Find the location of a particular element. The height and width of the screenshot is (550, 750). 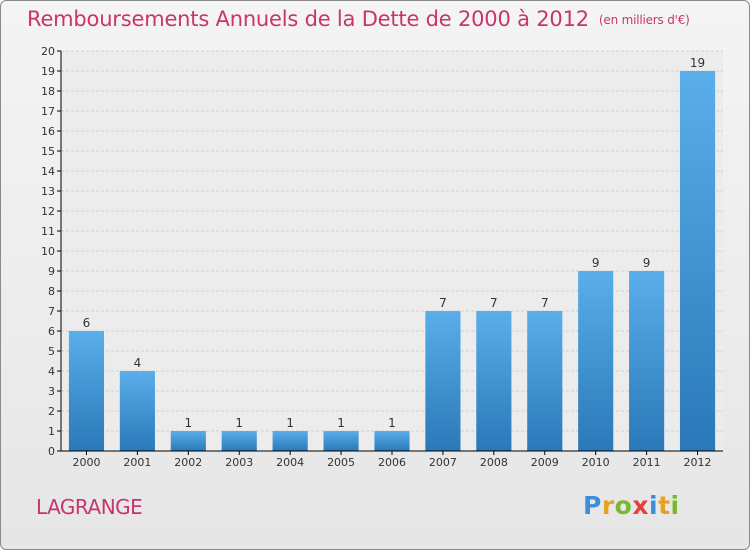

x-tick-label: 2010 is located at coordinates (596, 462).